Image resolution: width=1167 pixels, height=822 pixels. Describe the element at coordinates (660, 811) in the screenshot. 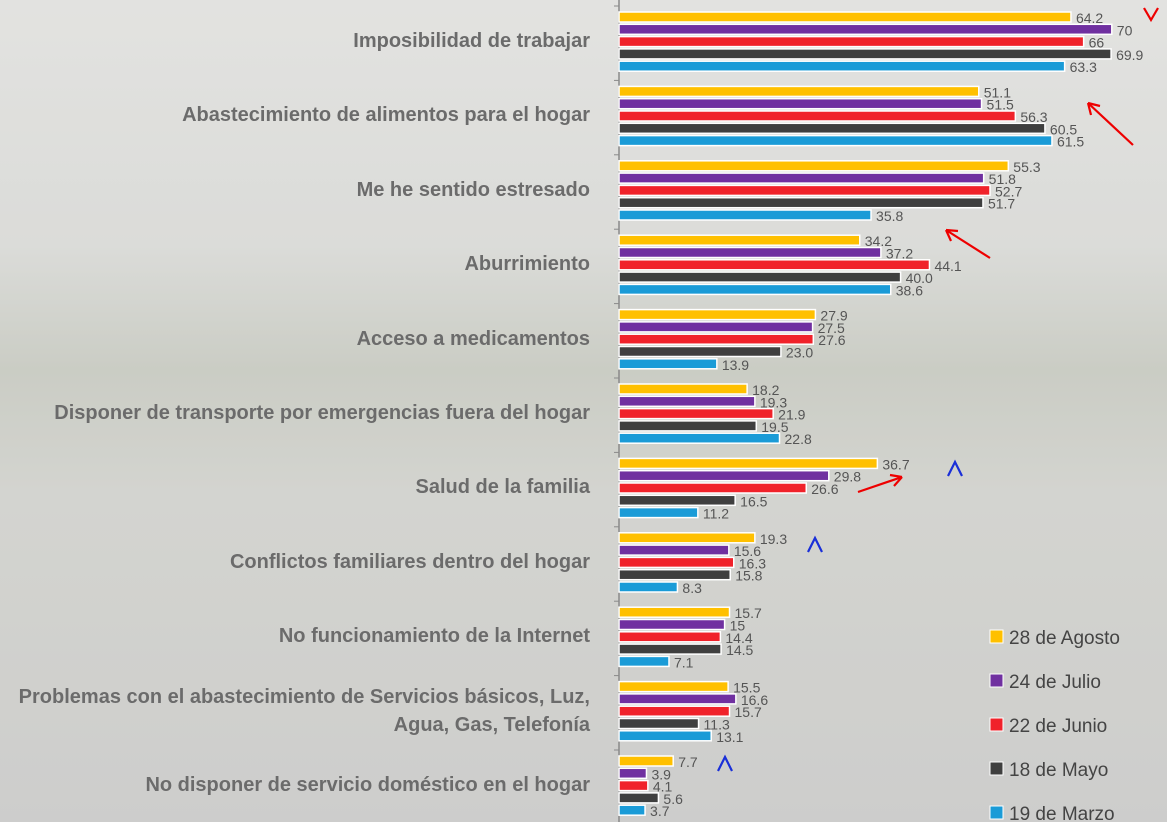

I see `value-label: 3.7` at that location.